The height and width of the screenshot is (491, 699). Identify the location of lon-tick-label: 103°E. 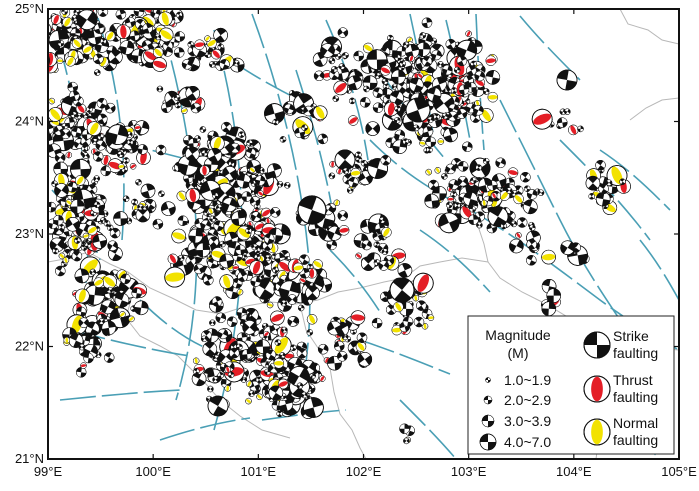
(469, 471).